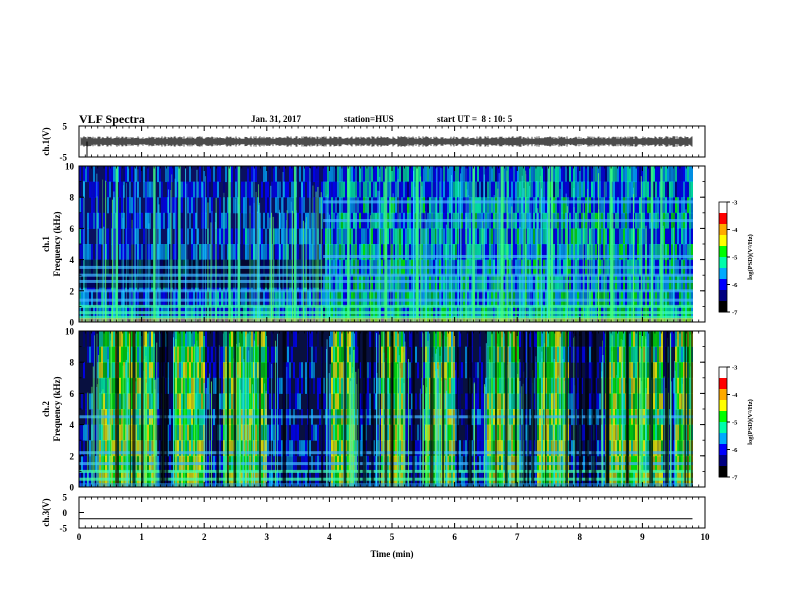  I want to click on colorbar-swatch, so click(723, 296).